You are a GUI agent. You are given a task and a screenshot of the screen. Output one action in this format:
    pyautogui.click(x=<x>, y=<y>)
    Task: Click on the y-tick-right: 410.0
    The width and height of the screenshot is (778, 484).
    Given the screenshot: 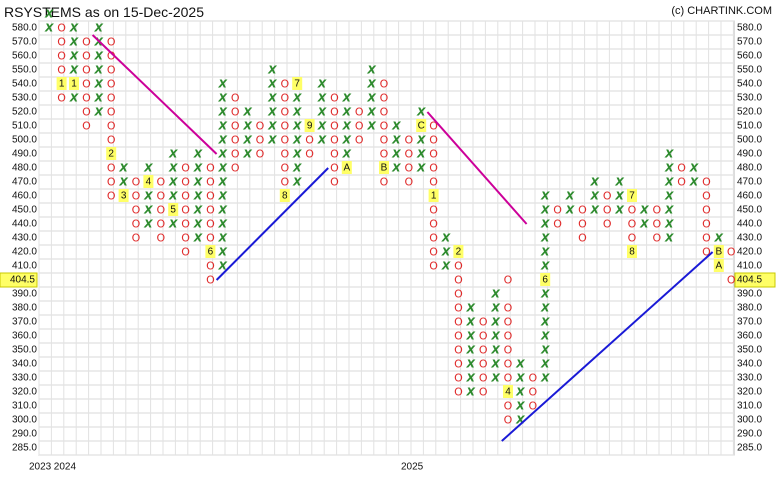 What is the action you would take?
    pyautogui.click(x=749, y=266)
    